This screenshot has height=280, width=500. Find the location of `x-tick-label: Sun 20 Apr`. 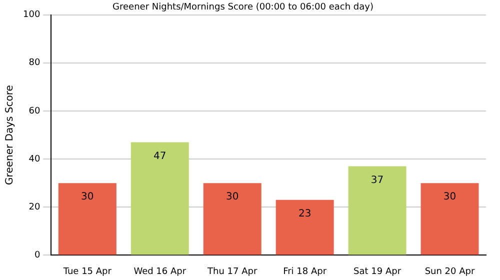

x-tick-label: Sun 20 Apr is located at coordinates (449, 271).